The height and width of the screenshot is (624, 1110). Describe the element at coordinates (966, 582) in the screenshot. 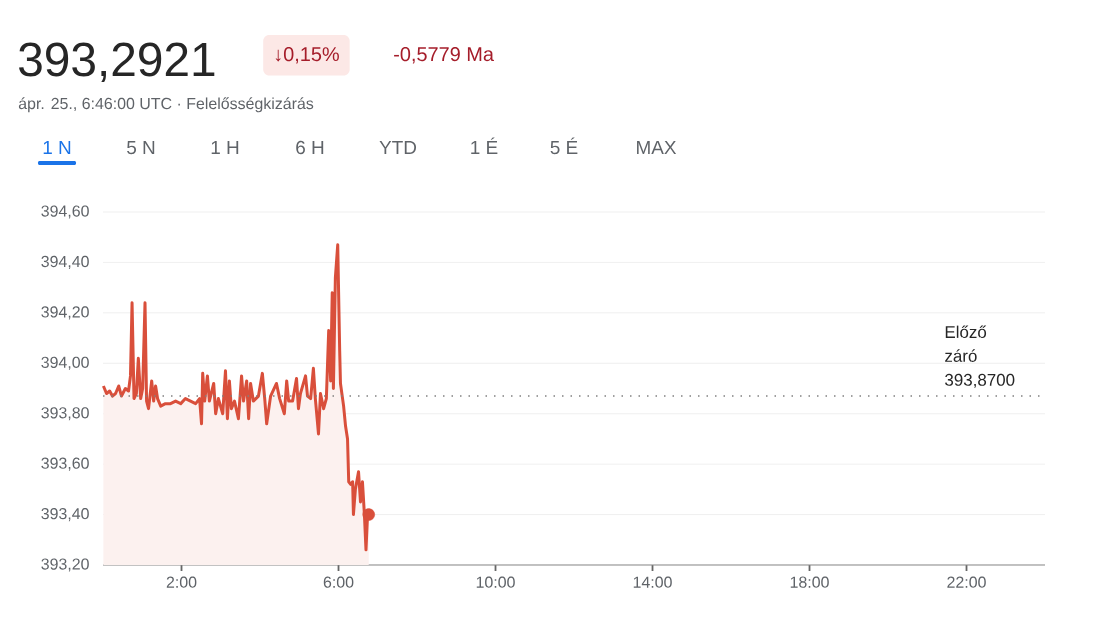

I see `x-tick-label: 22:00` at that location.